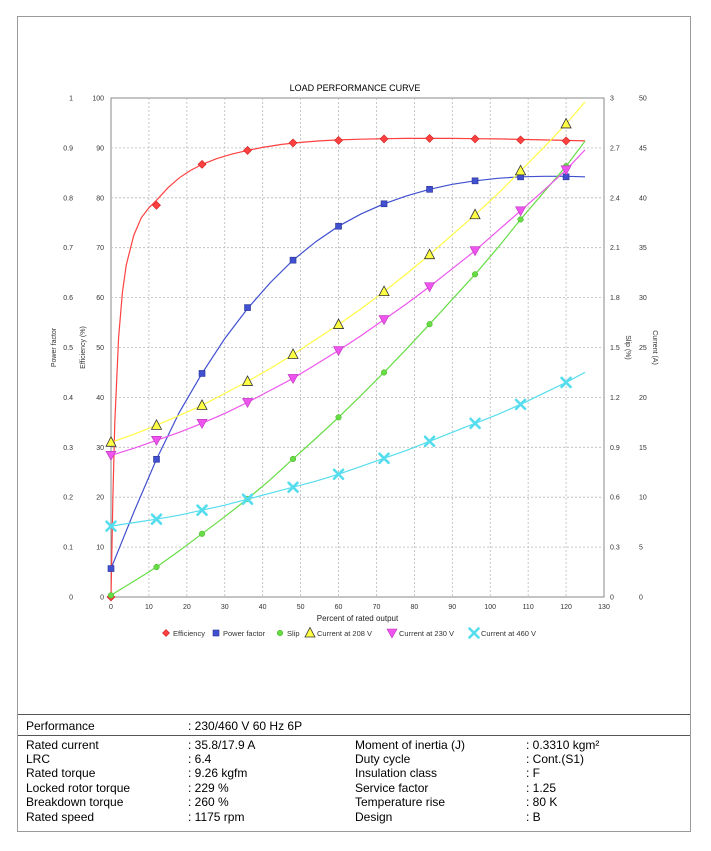 The width and height of the screenshot is (711, 851). I want to click on x-tick-label: 50, so click(301, 607).